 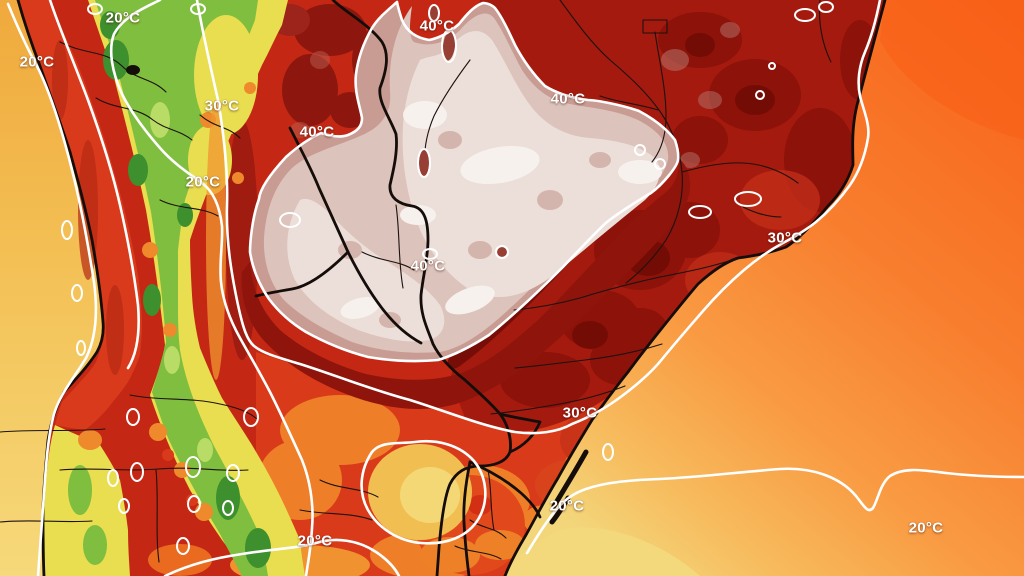 What do you see at coordinates (94, 185) in the screenshot?
I see `isotherm-25c-strip` at bounding box center [94, 185].